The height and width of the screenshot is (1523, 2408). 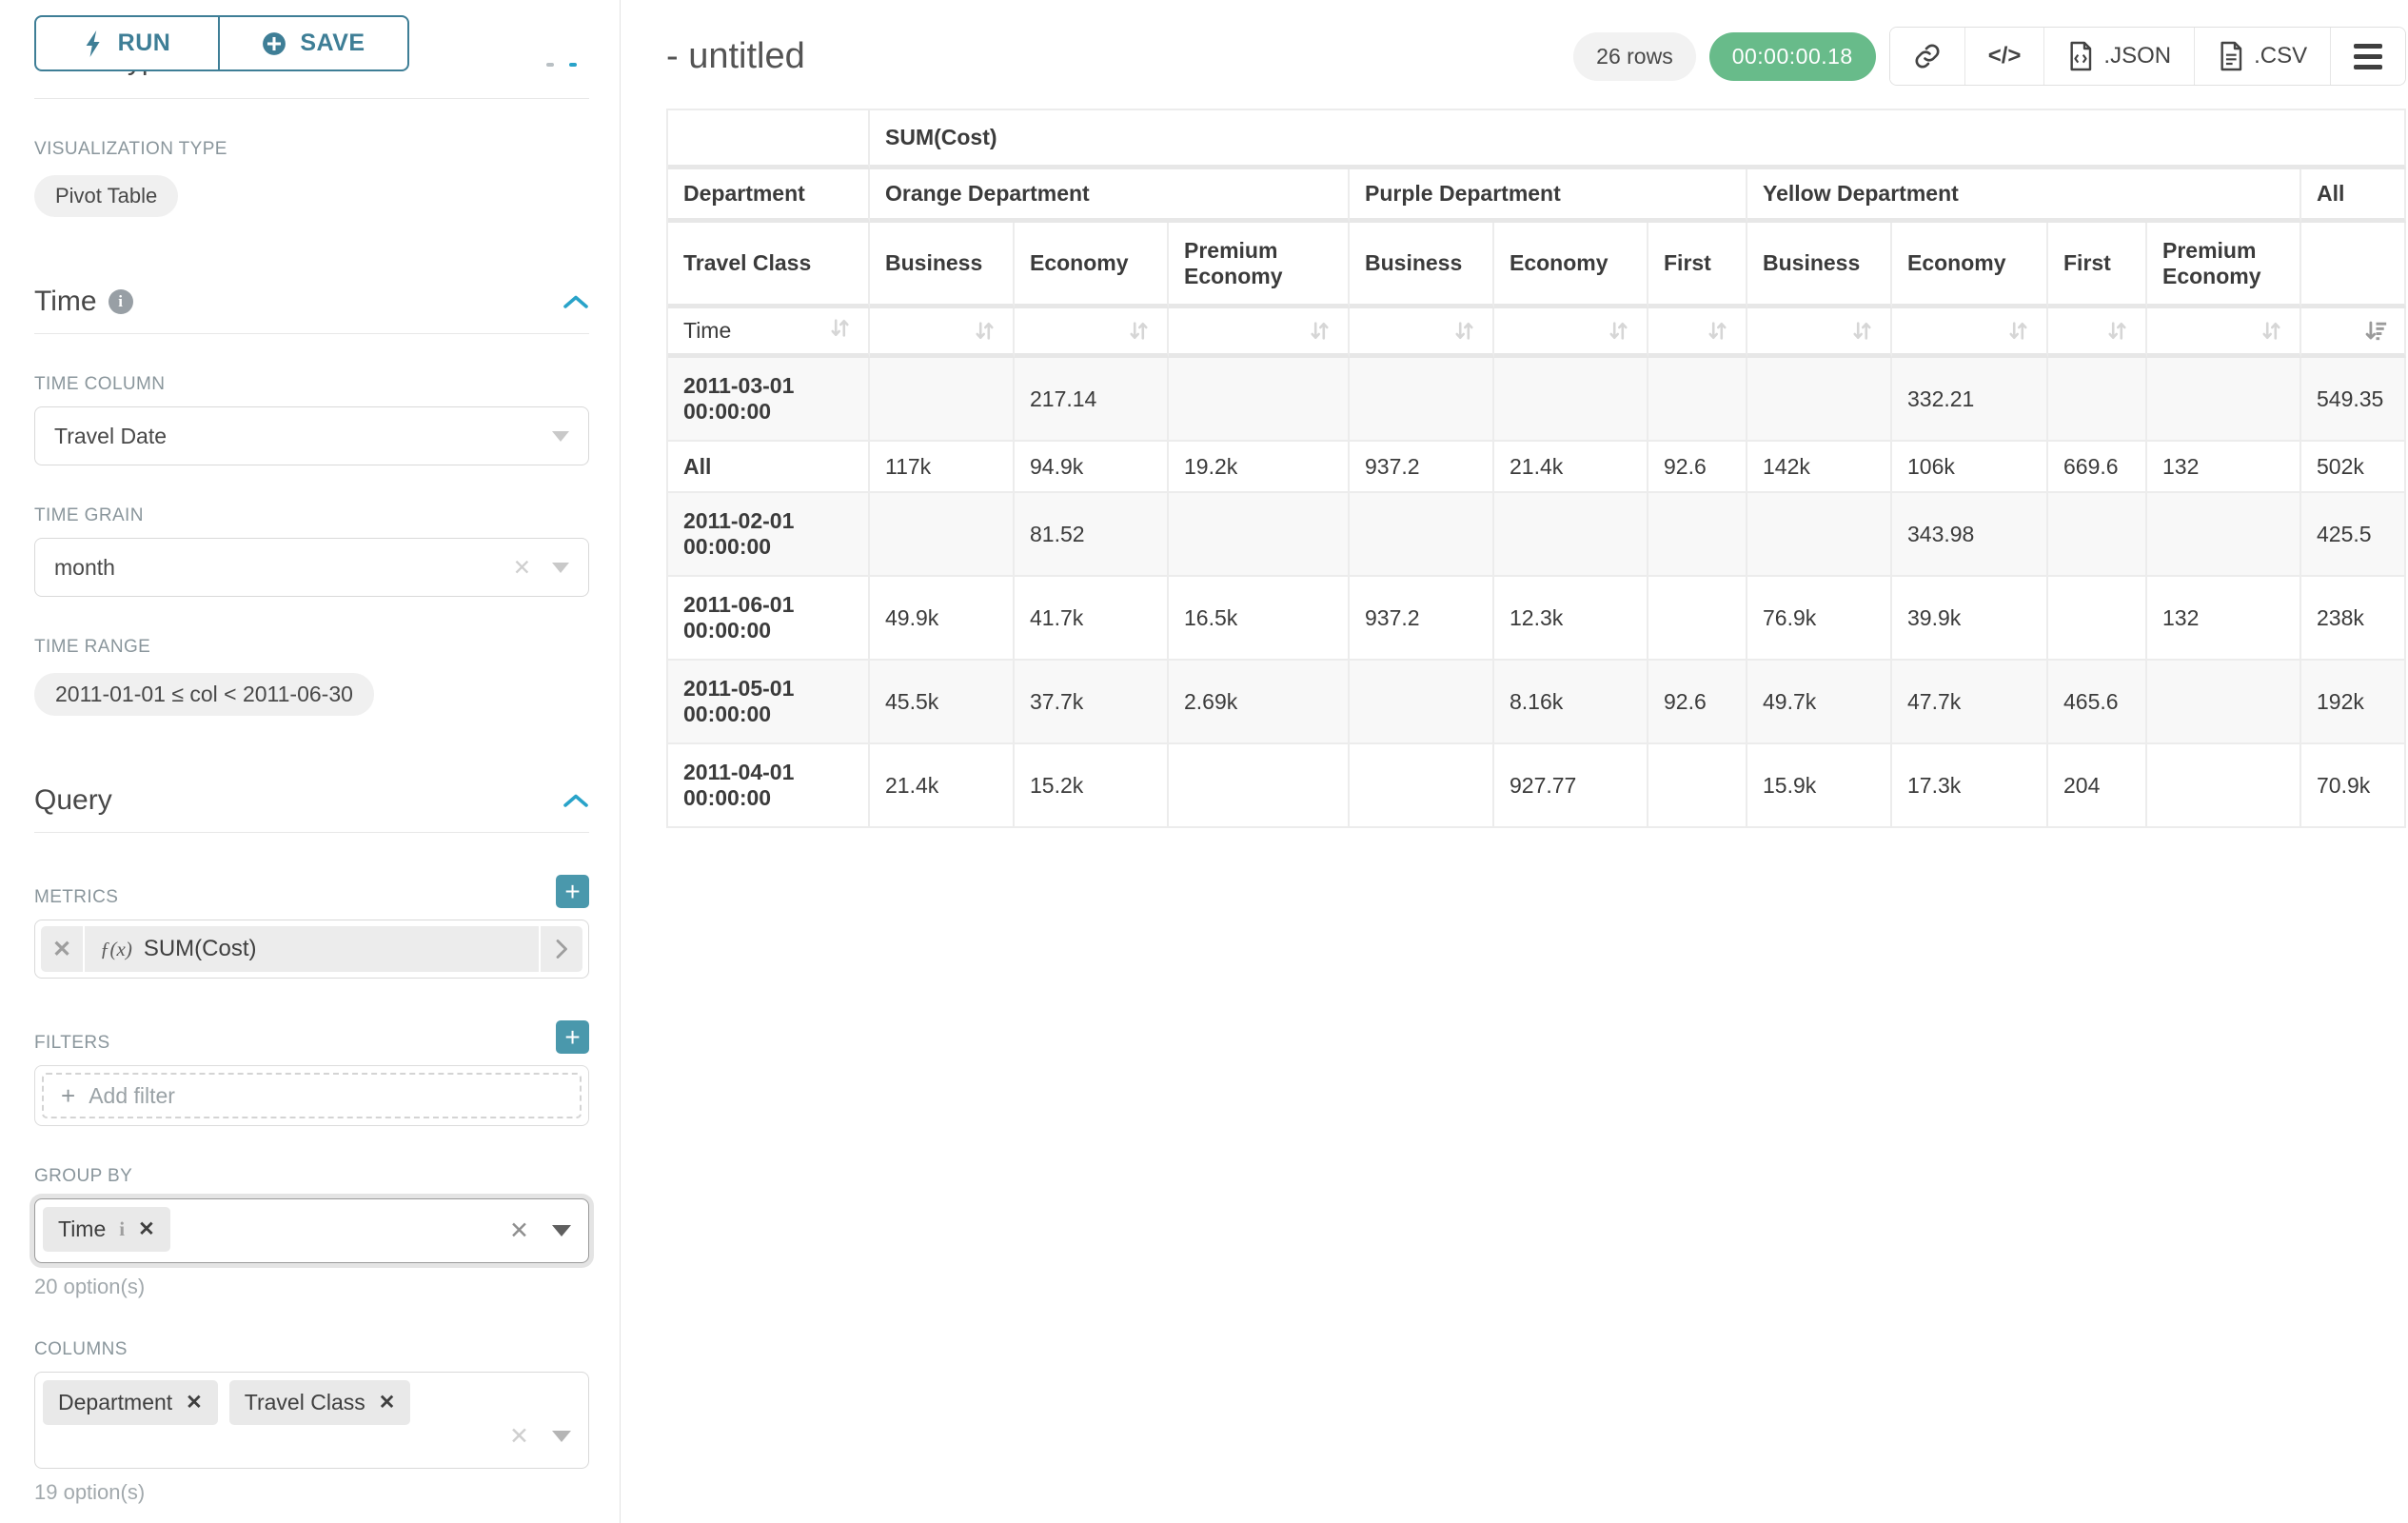 I want to click on columns-value-pill: Travel Class ✕, so click(x=319, y=1403).